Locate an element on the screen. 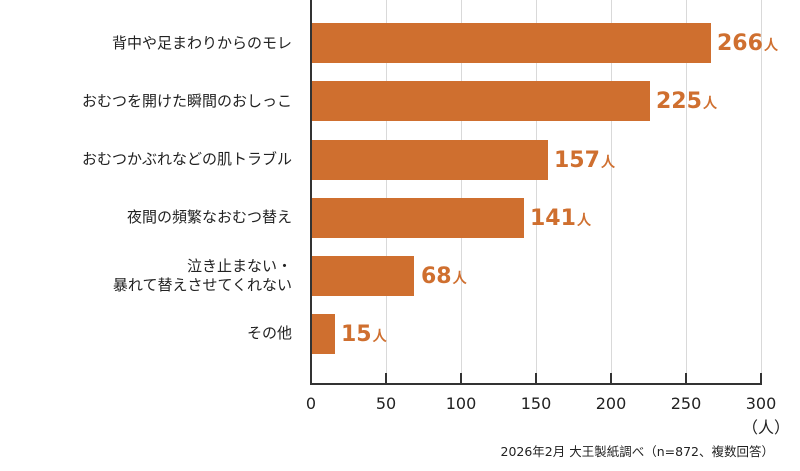  value-label-3: 157人 is located at coordinates (584, 160).